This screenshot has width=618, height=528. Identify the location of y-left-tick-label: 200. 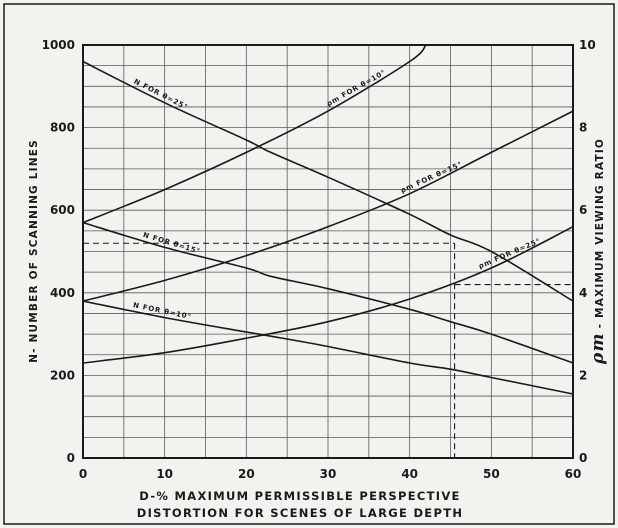
(62, 375).